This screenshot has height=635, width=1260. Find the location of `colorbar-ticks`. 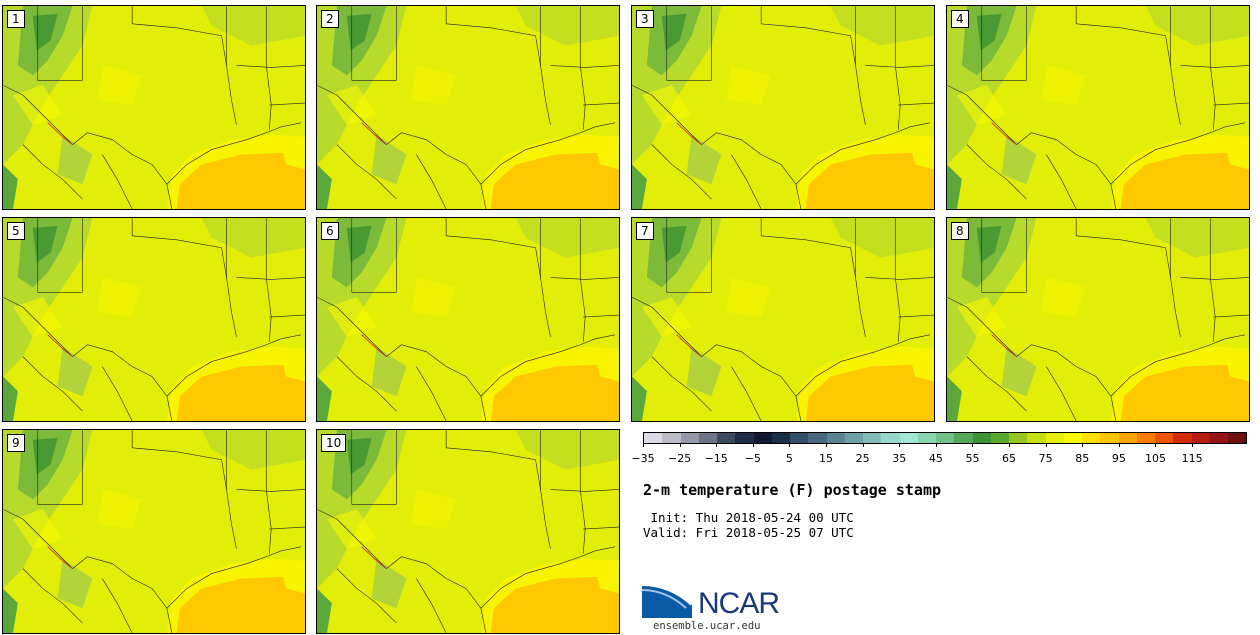

colorbar-ticks is located at coordinates (945, 445).